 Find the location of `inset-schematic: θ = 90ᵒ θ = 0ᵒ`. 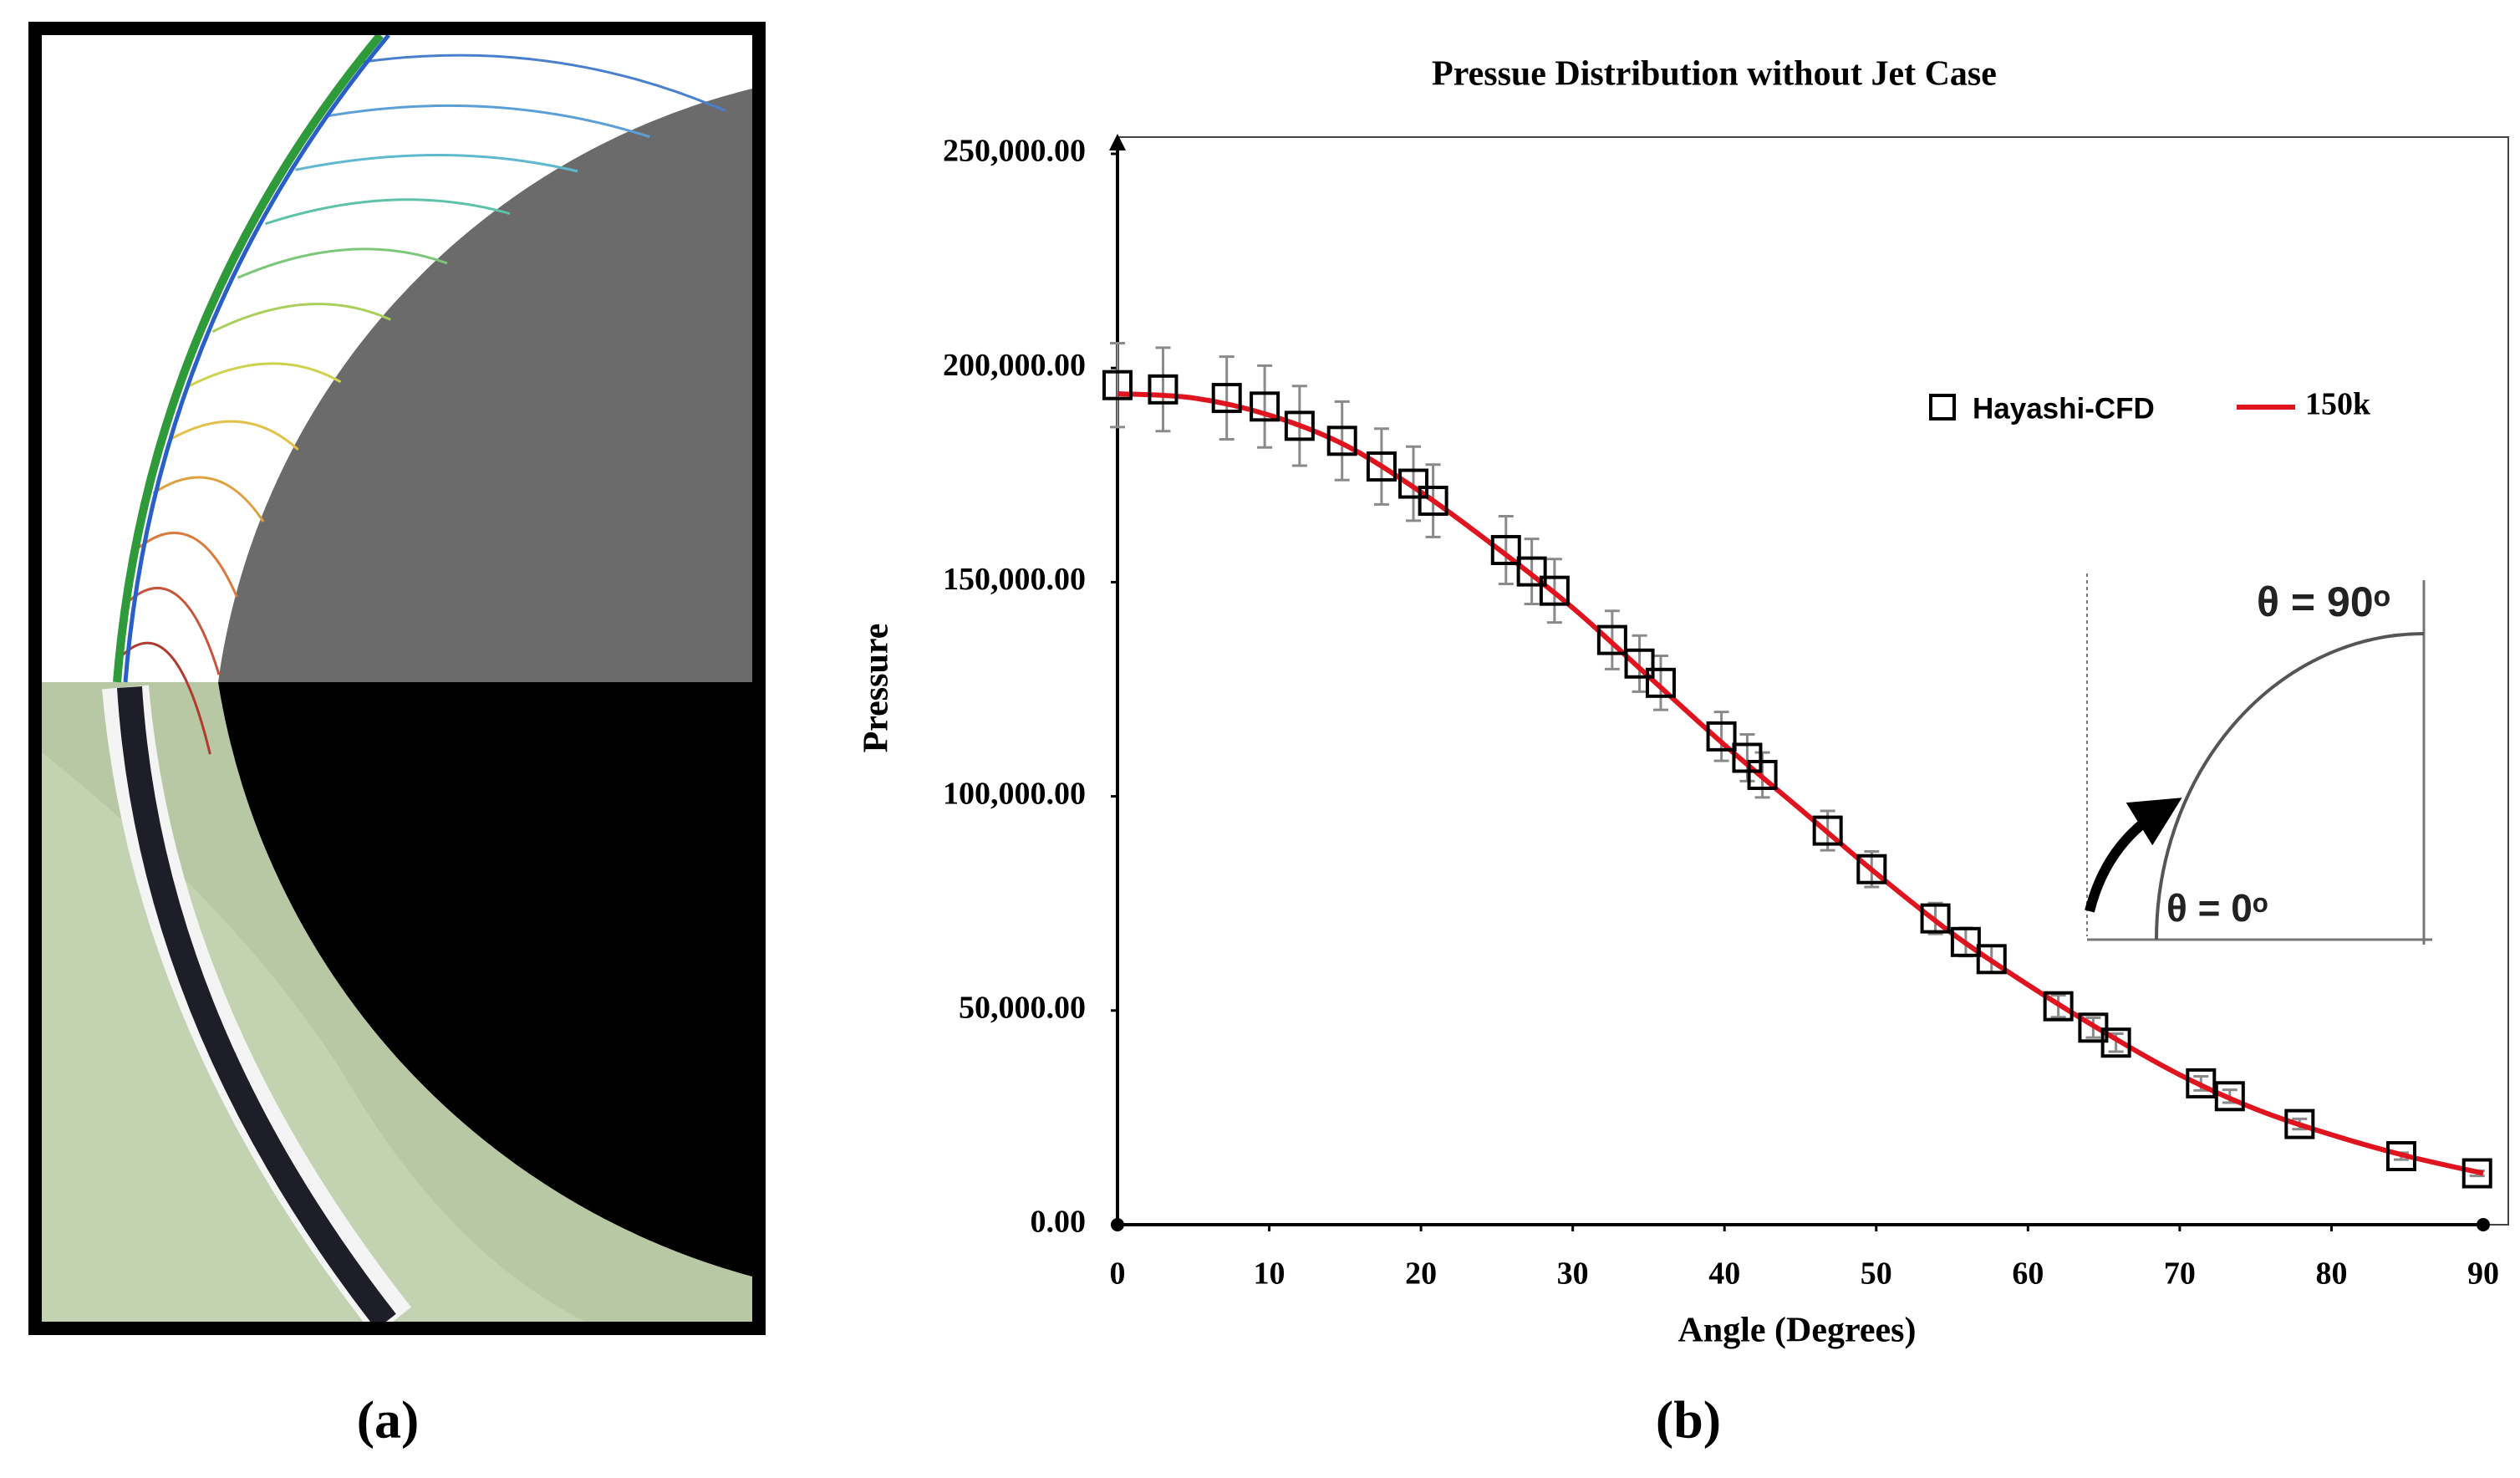

inset-schematic: θ = 90ᵒ θ = 0ᵒ is located at coordinates (2258, 759).